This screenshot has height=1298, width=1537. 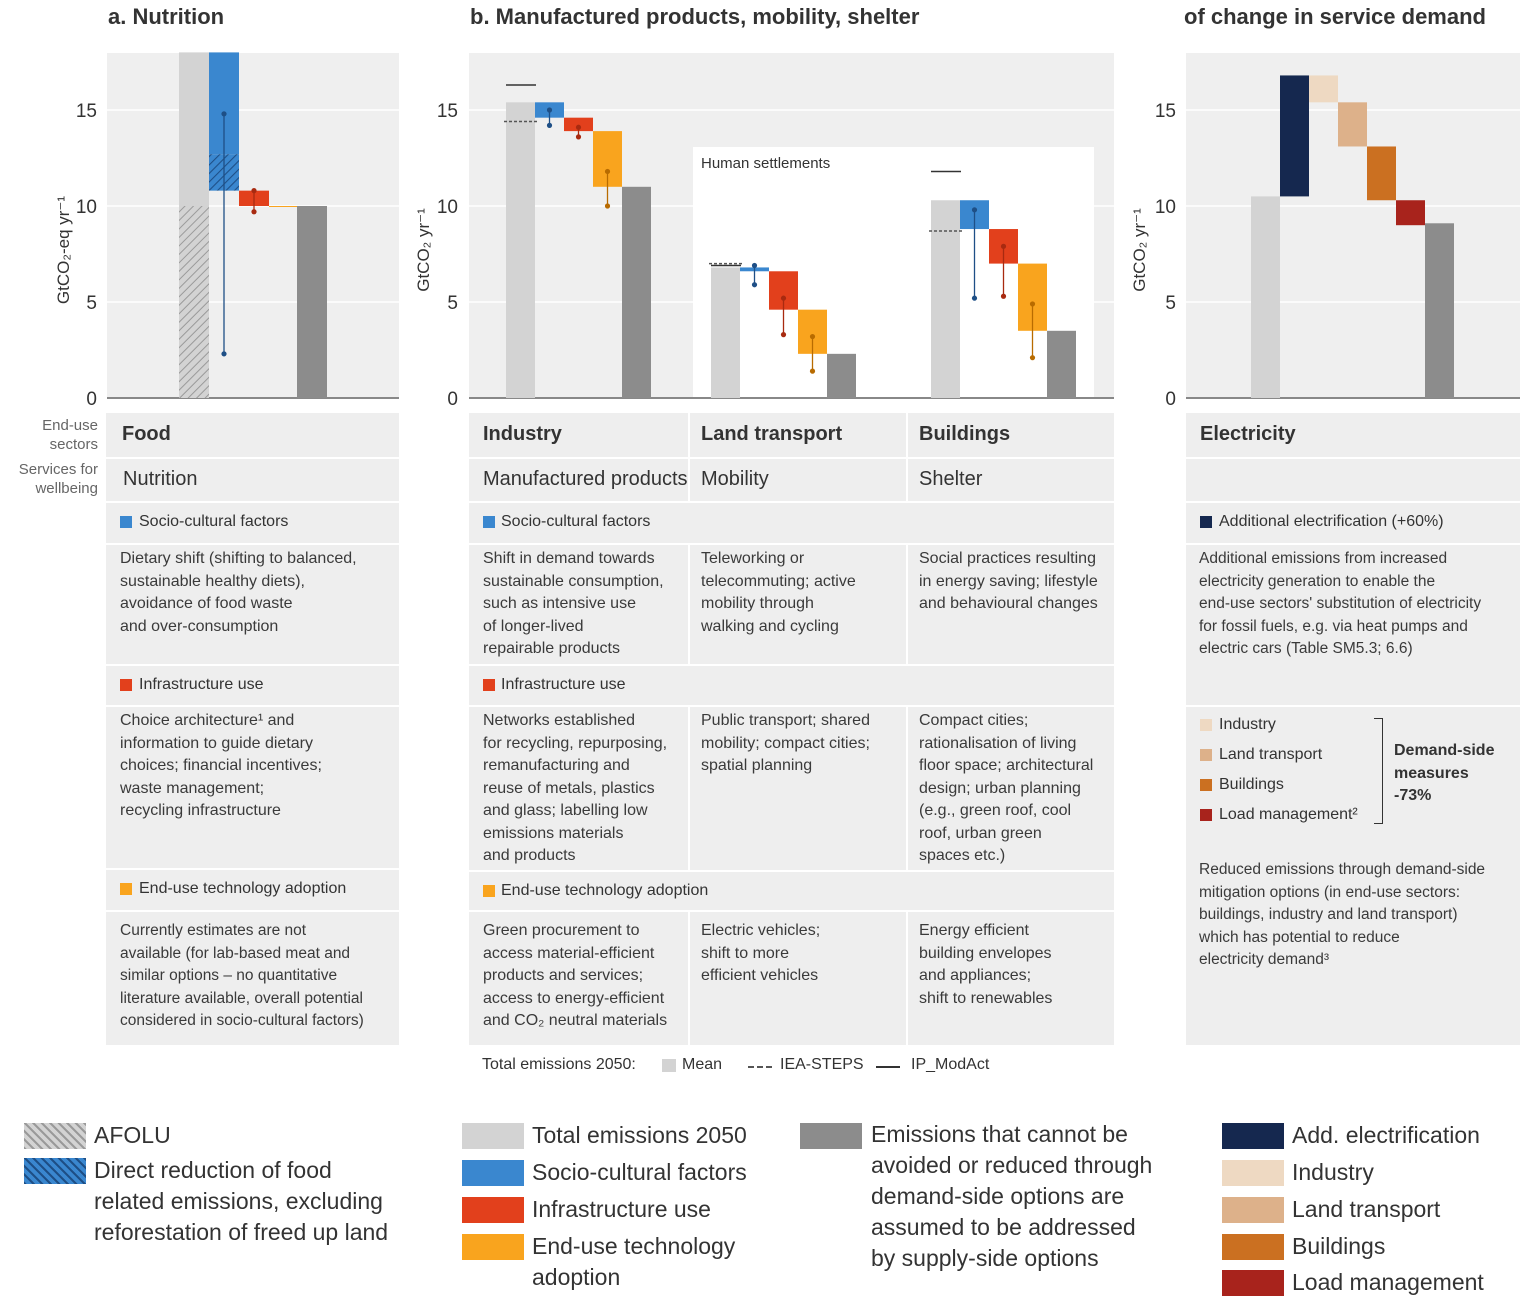 I want to click on industry-total-bar, so click(x=520, y=250).